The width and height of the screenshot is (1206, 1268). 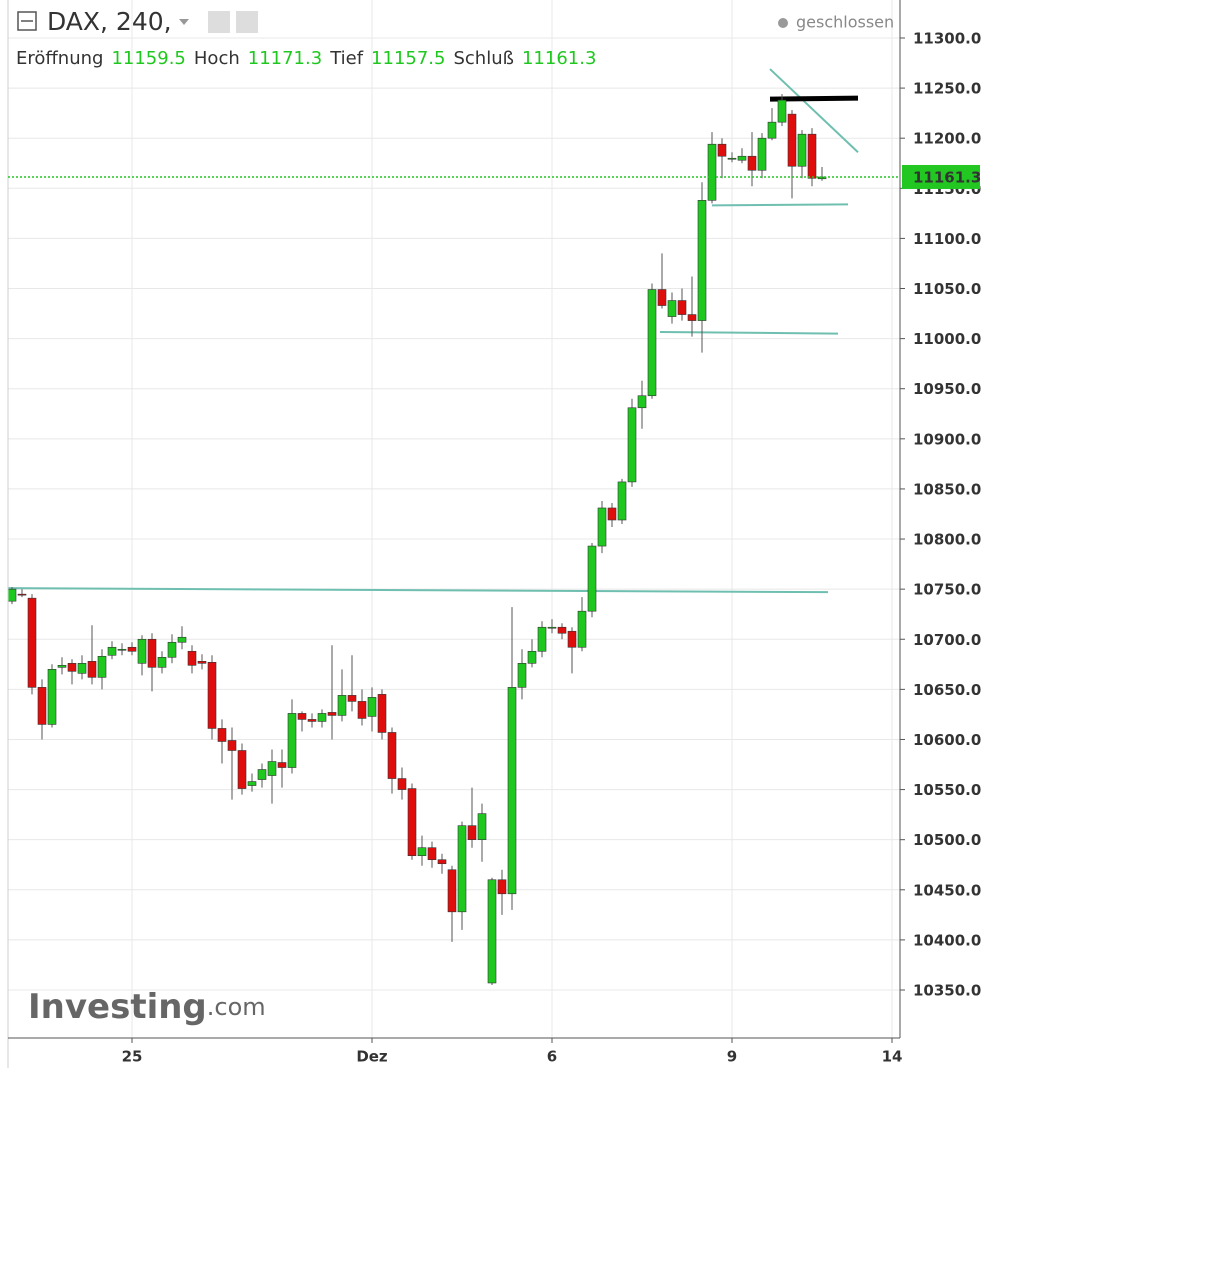 What do you see at coordinates (892, 1057) in the screenshot?
I see `x-tick-label: 14` at bounding box center [892, 1057].